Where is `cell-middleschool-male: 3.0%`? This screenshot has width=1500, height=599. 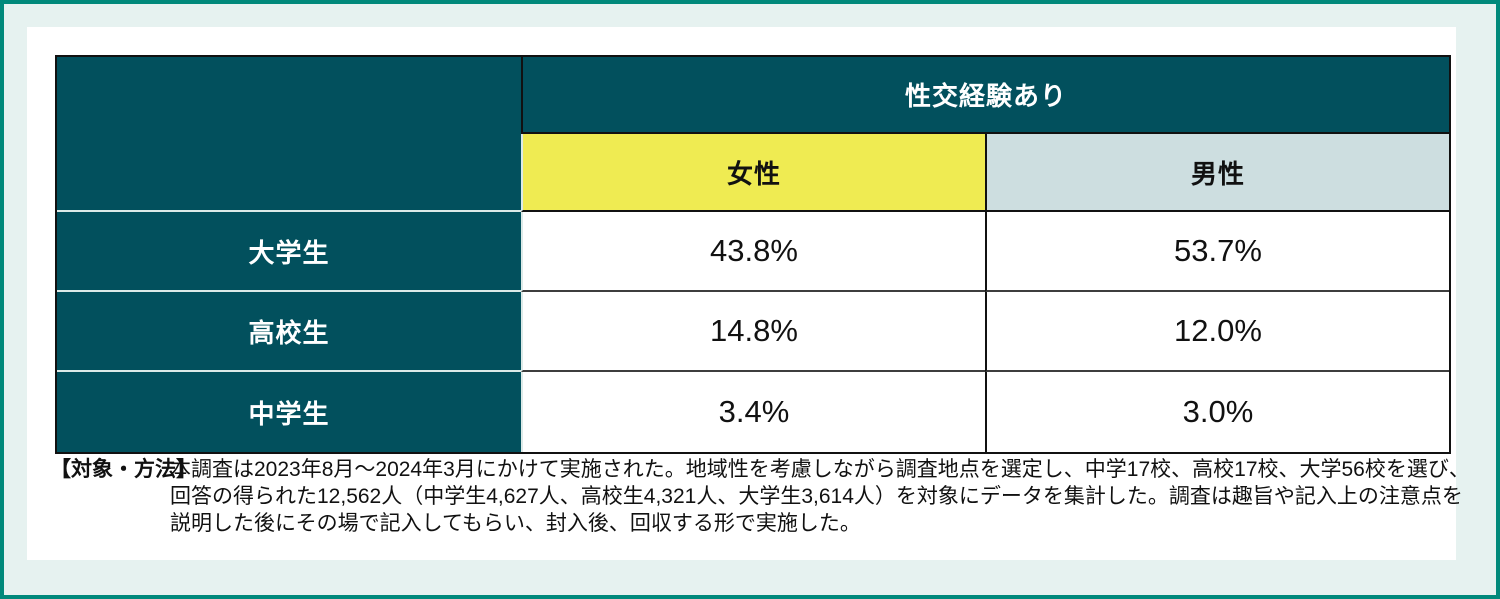 cell-middleschool-male: 3.0% is located at coordinates (1217, 412).